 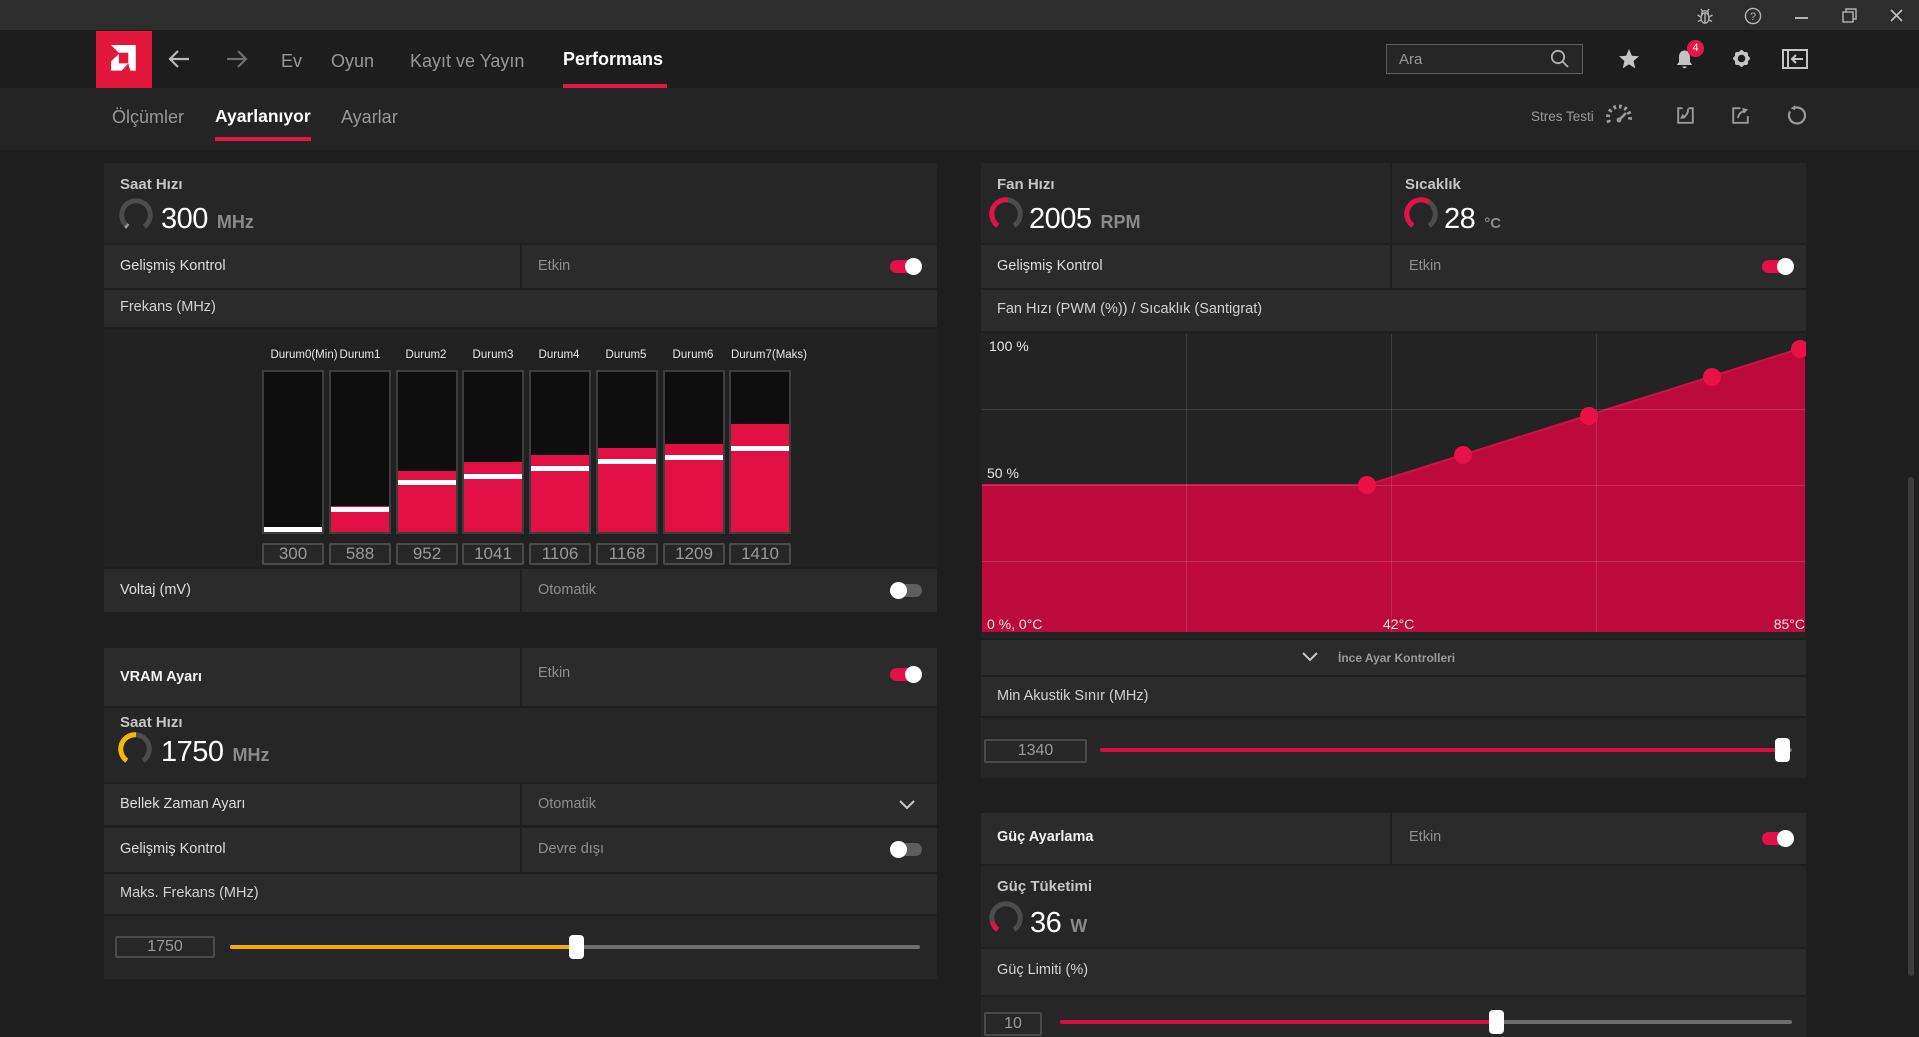 What do you see at coordinates (1009, 346) in the screenshot?
I see `svg-text: 100 %` at bounding box center [1009, 346].